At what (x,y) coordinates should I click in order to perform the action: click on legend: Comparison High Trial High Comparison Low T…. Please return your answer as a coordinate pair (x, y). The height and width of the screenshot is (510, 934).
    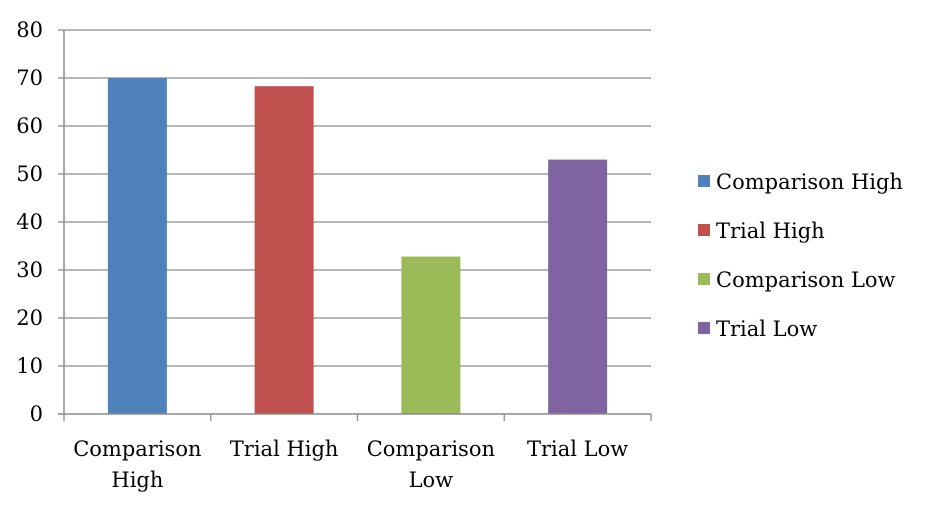
    Looking at the image, I should click on (800, 255).